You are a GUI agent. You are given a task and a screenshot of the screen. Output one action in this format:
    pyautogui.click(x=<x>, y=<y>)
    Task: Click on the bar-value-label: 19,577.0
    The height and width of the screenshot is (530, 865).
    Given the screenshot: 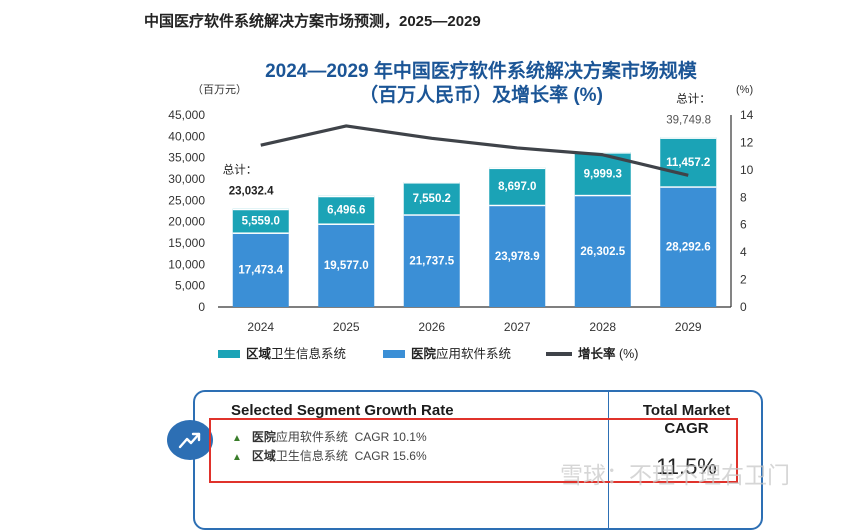 What is the action you would take?
    pyautogui.click(x=346, y=266)
    